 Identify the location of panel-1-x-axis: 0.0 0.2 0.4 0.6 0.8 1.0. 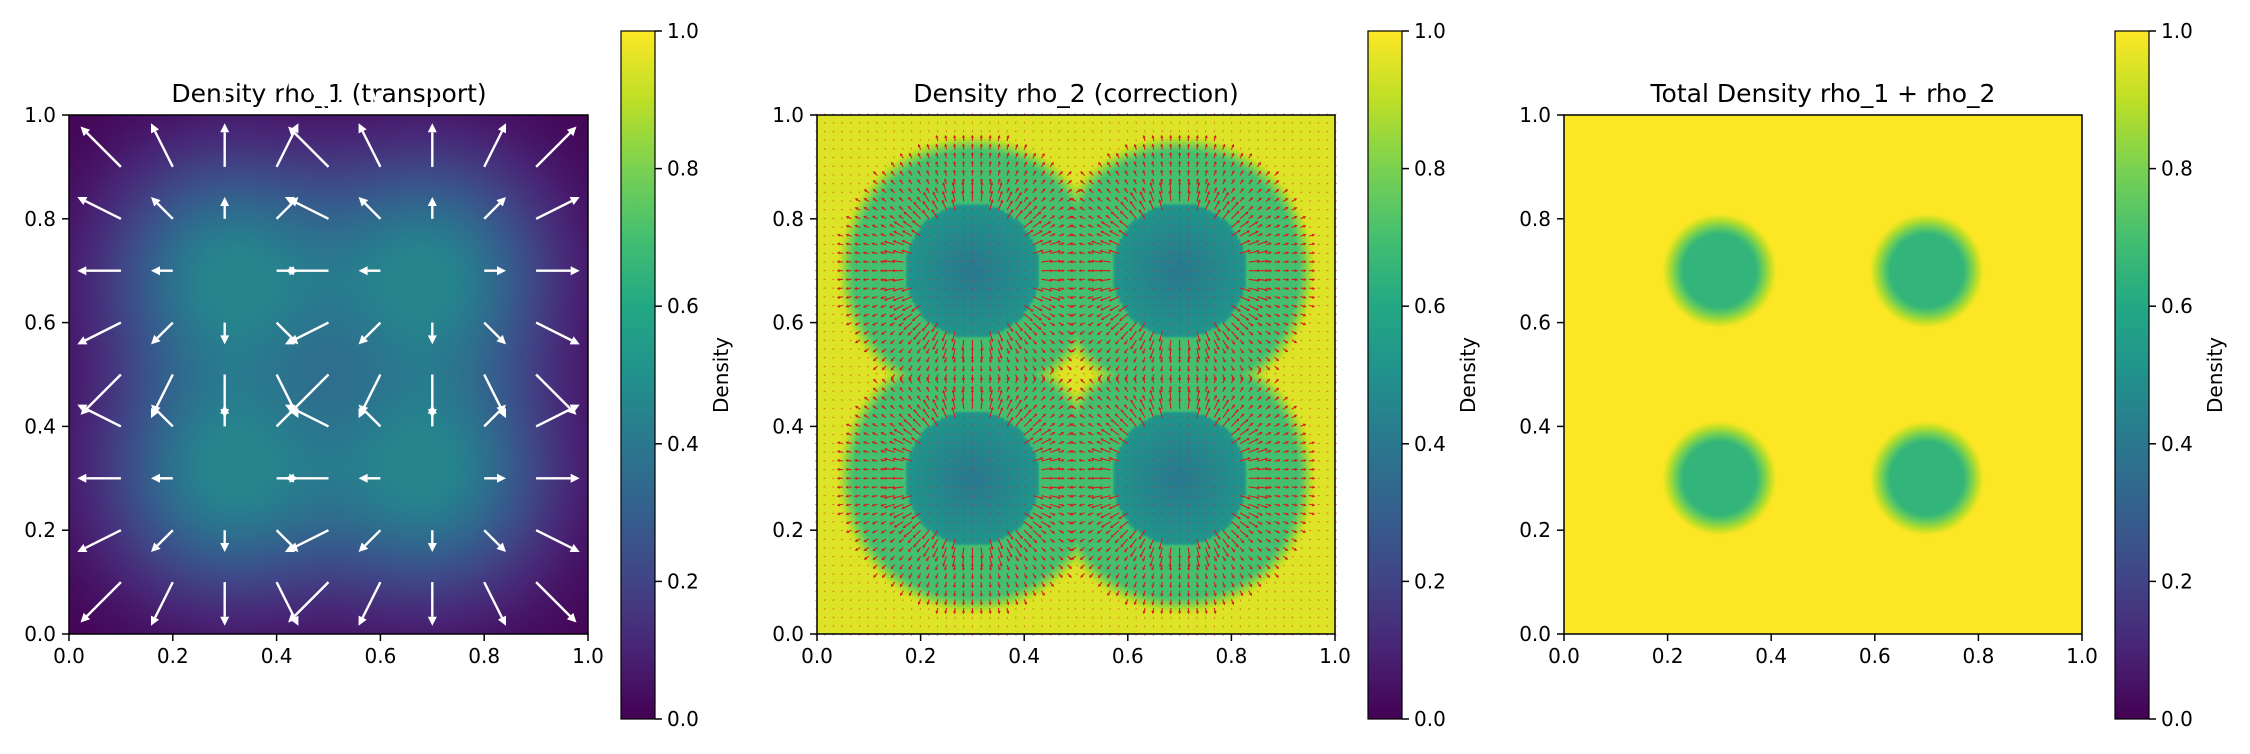
(328, 651).